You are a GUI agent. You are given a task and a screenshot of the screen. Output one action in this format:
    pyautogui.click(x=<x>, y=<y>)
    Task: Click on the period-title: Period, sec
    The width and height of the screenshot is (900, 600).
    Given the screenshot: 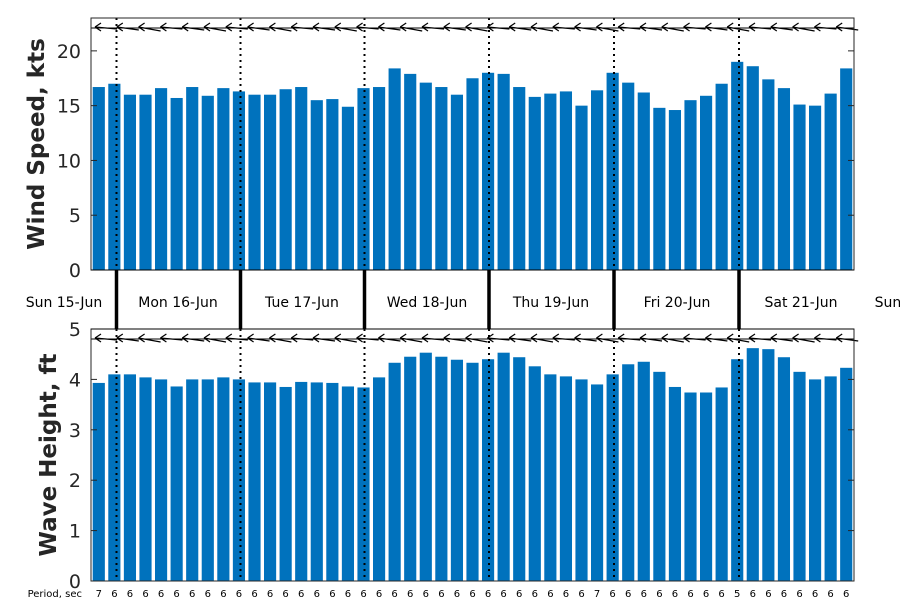 What is the action you would take?
    pyautogui.click(x=55, y=594)
    